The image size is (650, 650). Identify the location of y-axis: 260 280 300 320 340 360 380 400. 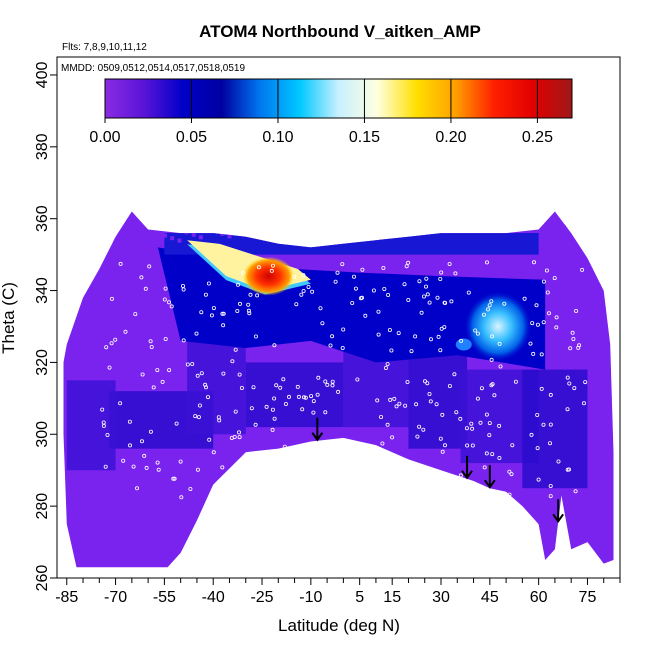
(45, 326).